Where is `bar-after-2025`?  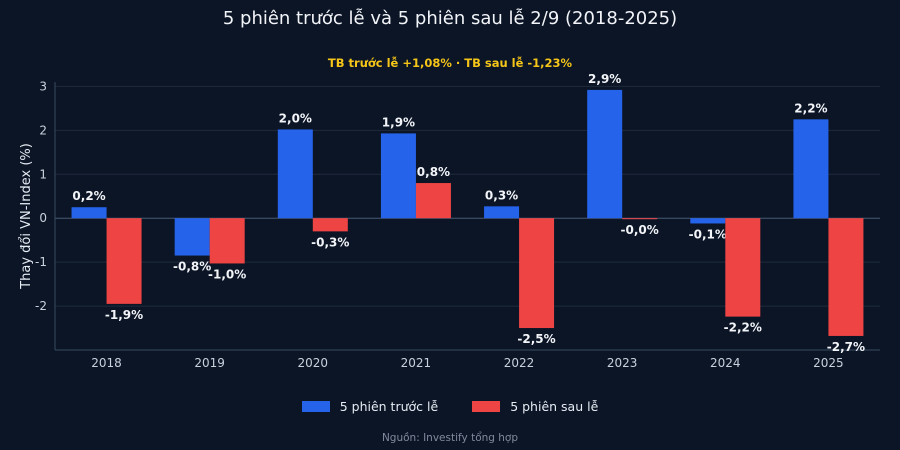
bar-after-2025 is located at coordinates (846, 277).